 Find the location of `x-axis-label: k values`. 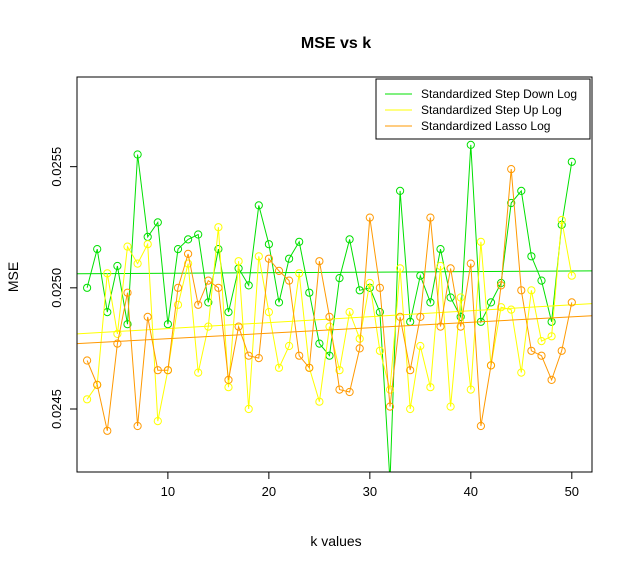

x-axis-label: k values is located at coordinates (335, 541).